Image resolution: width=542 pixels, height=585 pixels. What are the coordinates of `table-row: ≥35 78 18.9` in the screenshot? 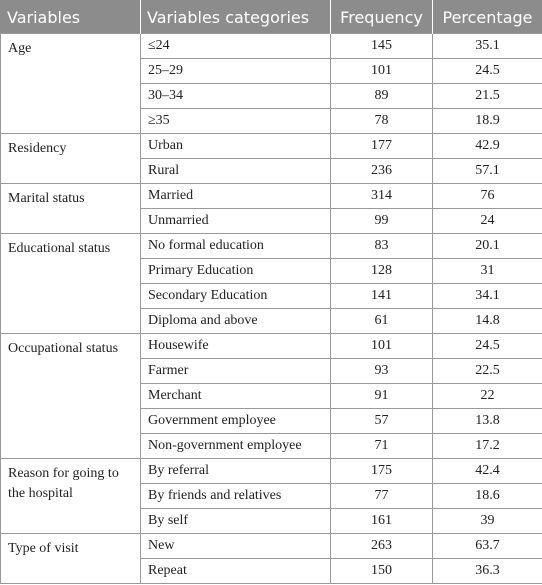 It's located at (271, 121).